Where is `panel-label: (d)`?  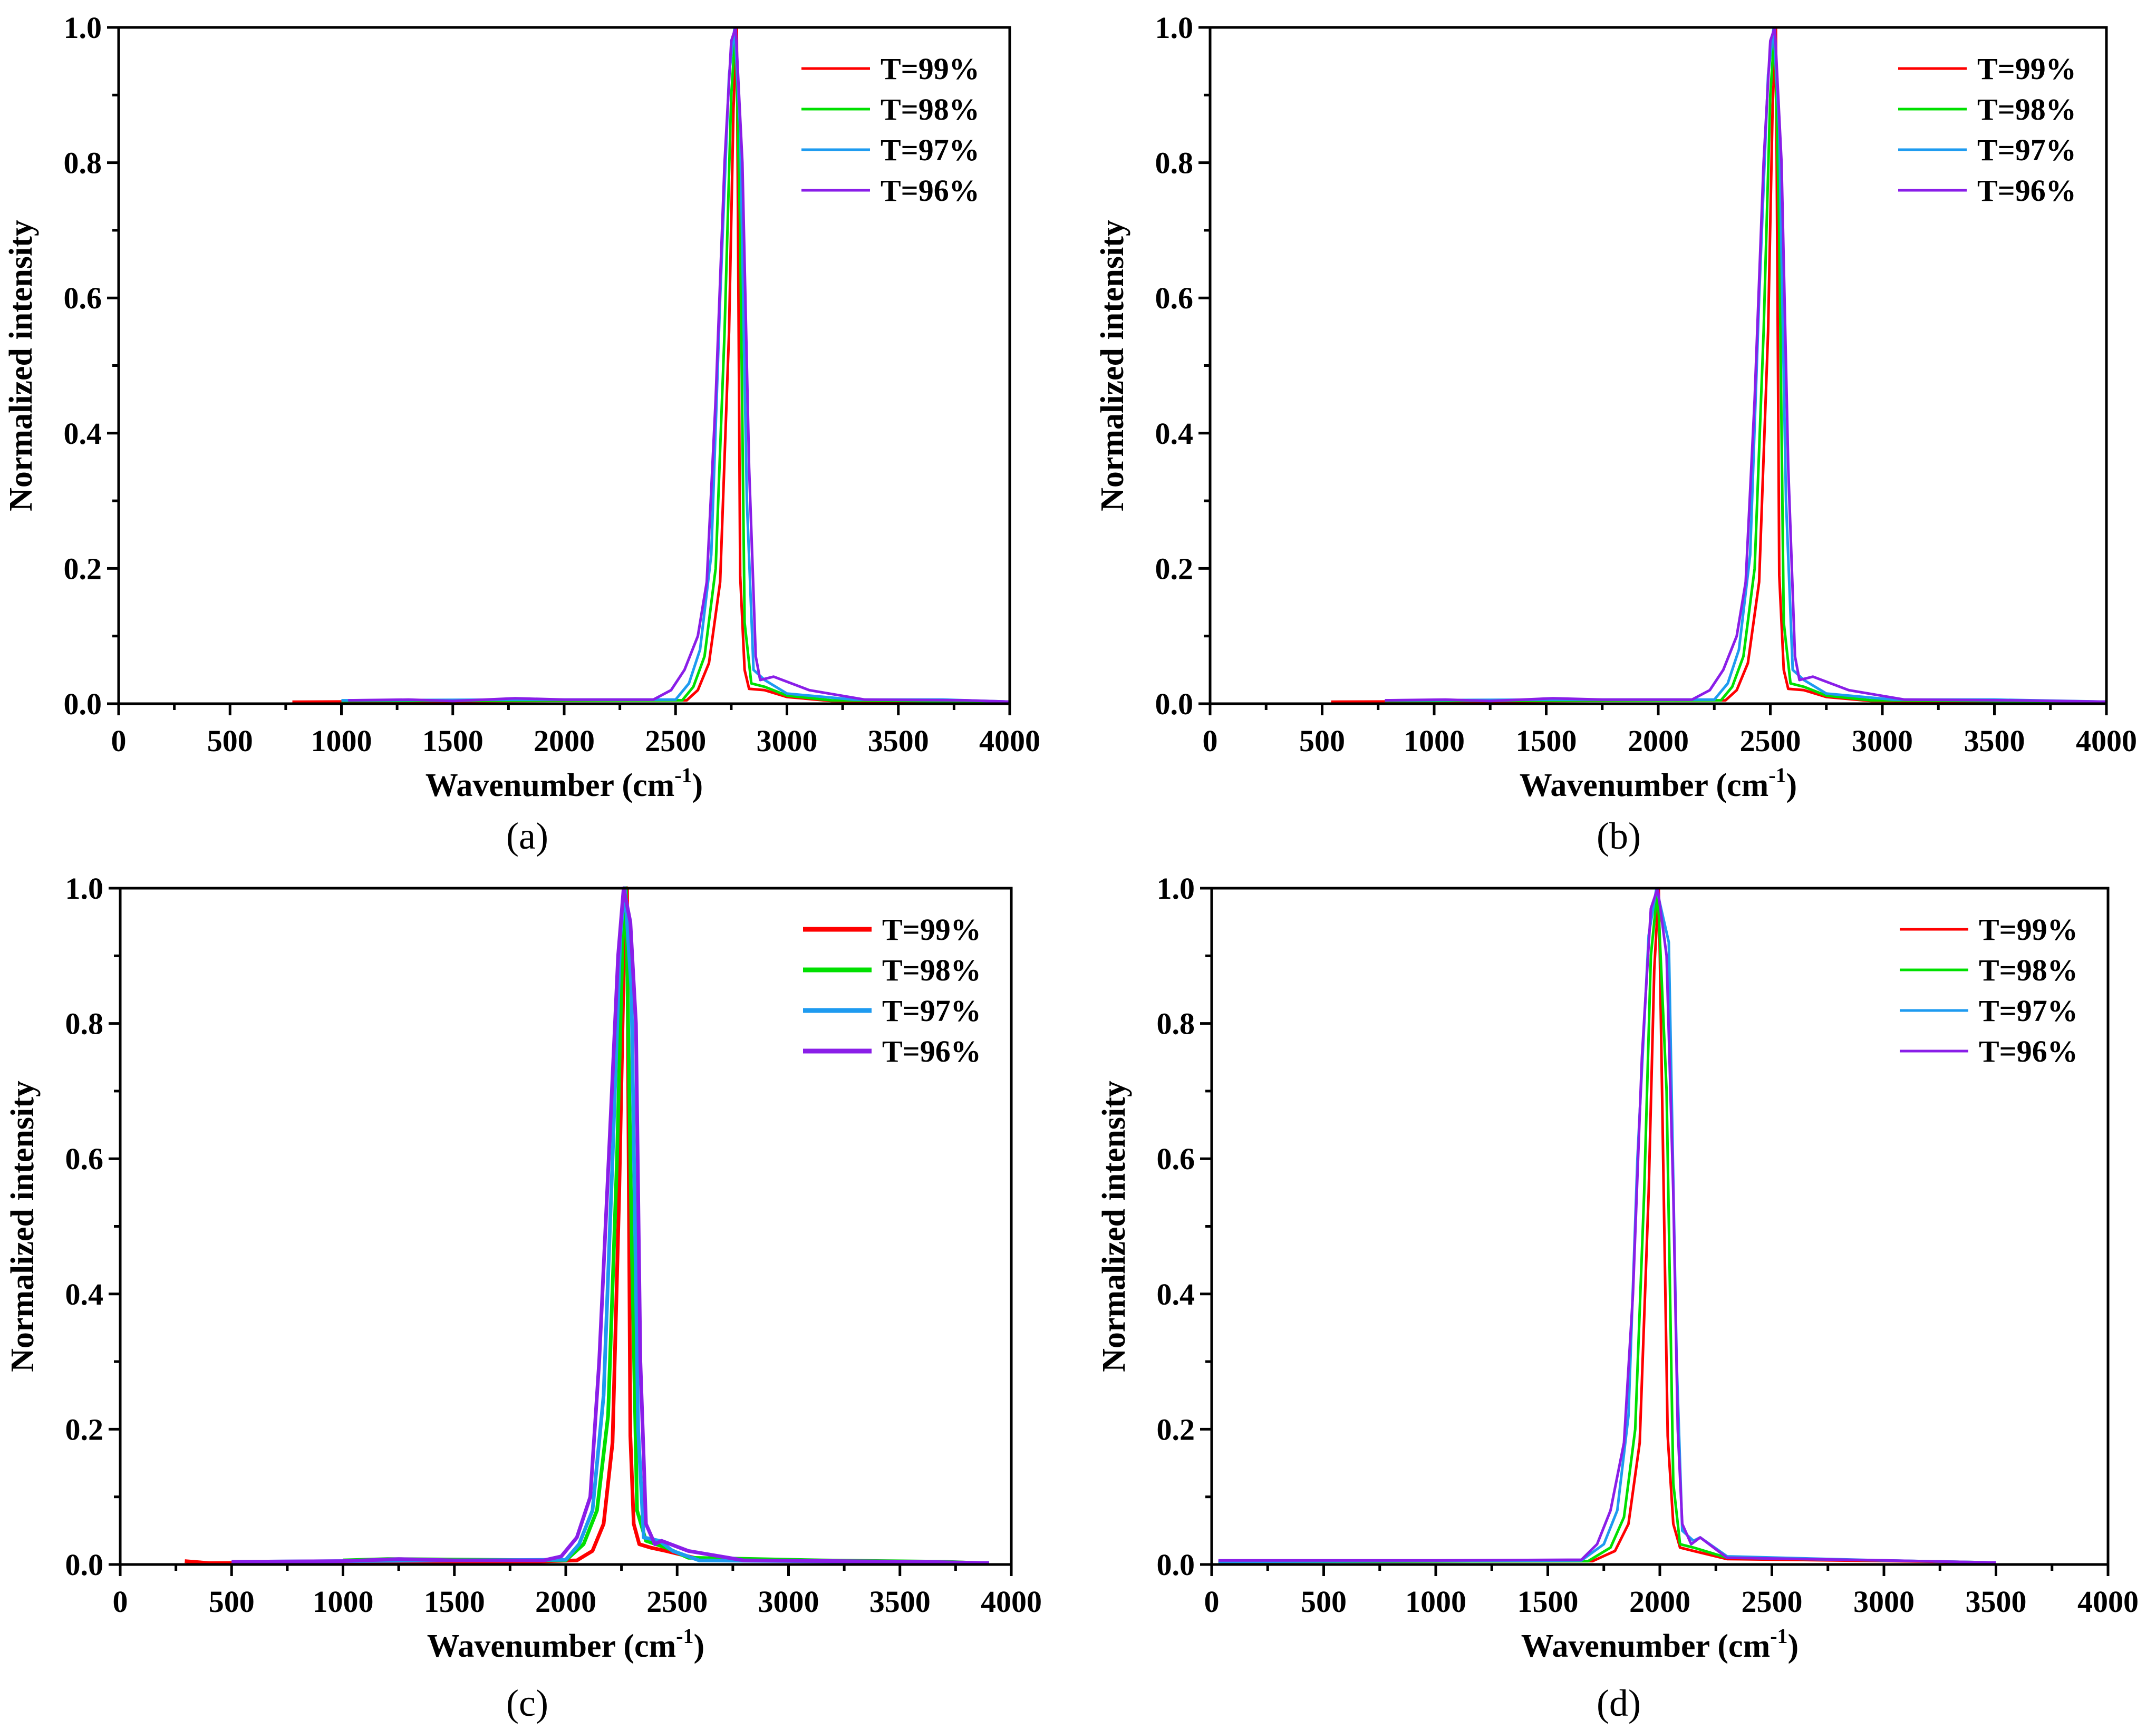 panel-label: (d) is located at coordinates (1619, 1703).